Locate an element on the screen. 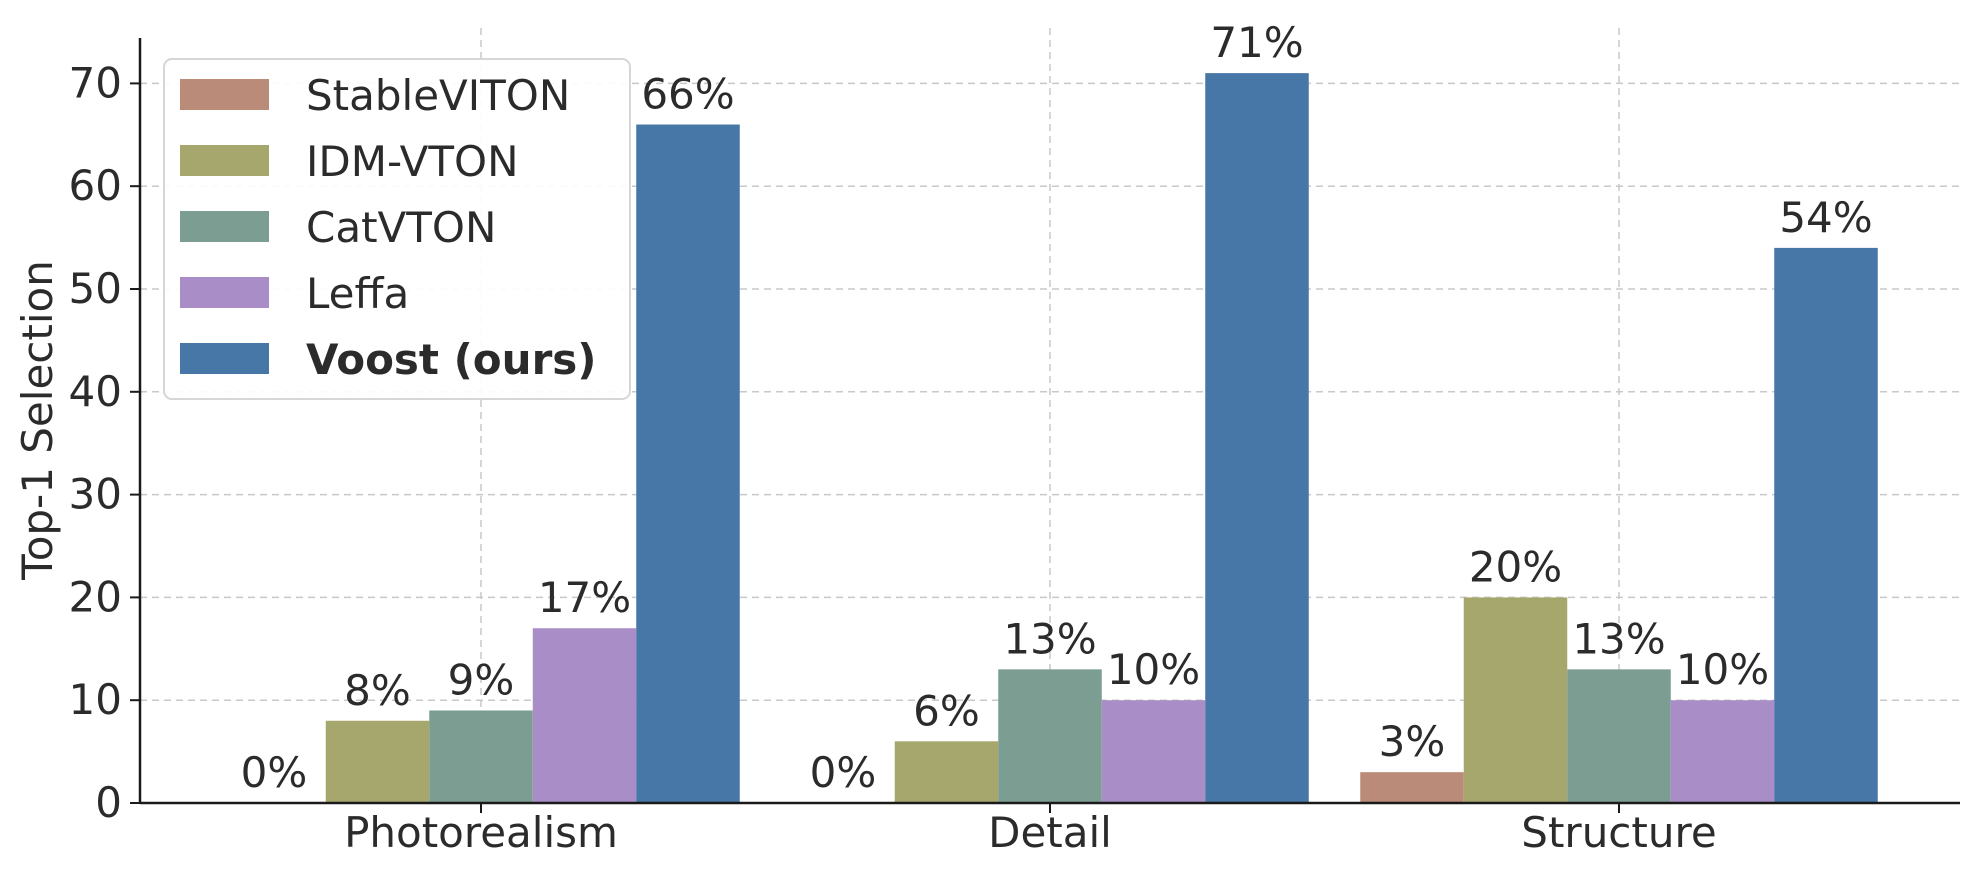 This screenshot has height=876, width=1979. legend-entry-label: StableVITON is located at coordinates (438, 95).